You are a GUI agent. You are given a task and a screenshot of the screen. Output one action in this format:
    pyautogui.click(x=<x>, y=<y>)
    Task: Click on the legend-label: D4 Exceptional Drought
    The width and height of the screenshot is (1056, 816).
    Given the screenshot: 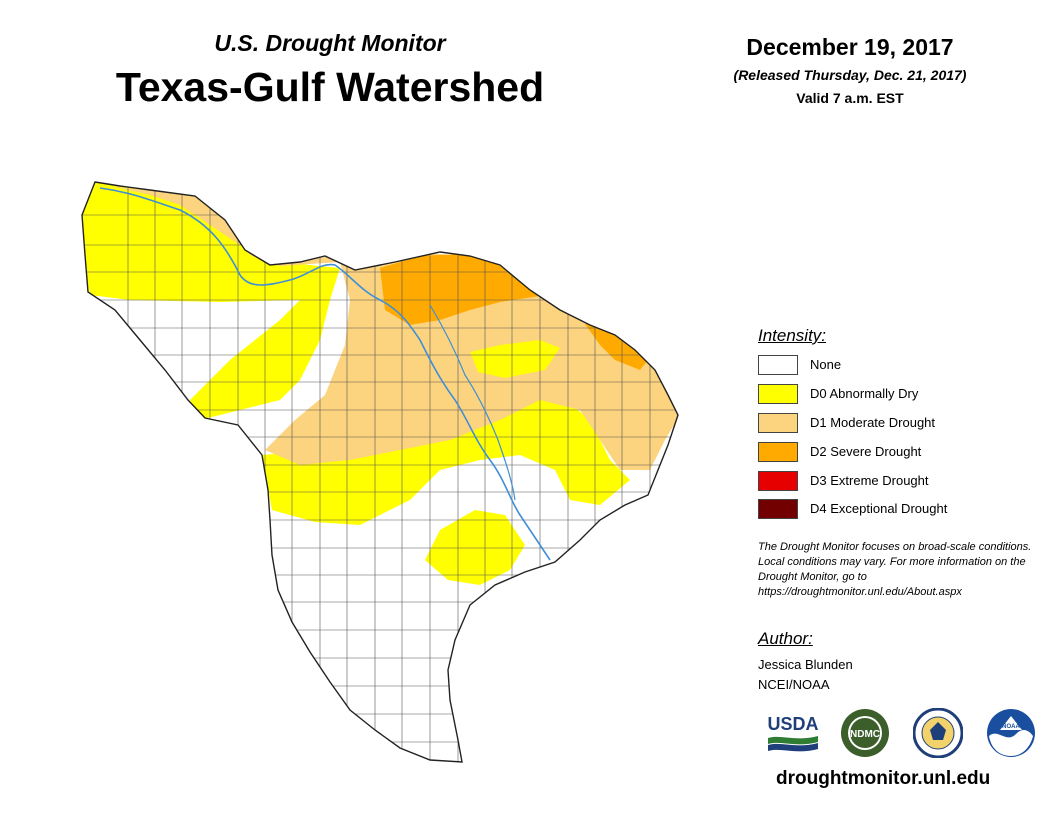 What is the action you would take?
    pyautogui.click(x=879, y=508)
    